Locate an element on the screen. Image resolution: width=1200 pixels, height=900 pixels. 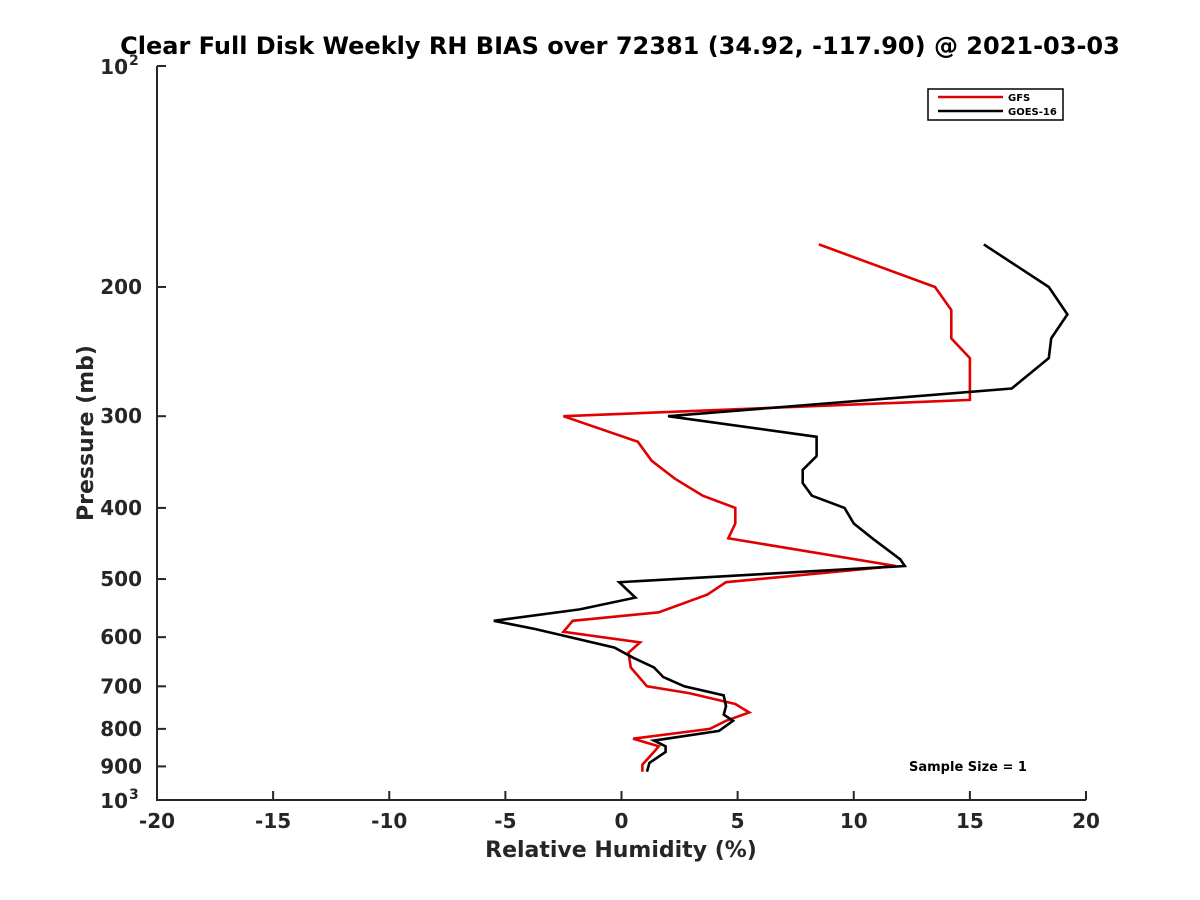
x-ticks: -20 -15 -10 -5 0 5 10 15 20 is located at coordinates (619, 812).